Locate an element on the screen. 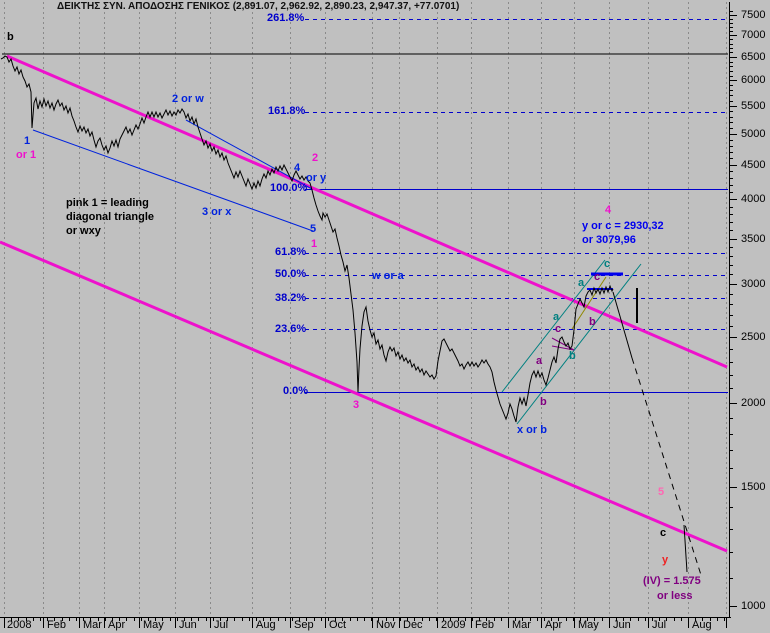  wave-w-or-a: w or a is located at coordinates (388, 276).